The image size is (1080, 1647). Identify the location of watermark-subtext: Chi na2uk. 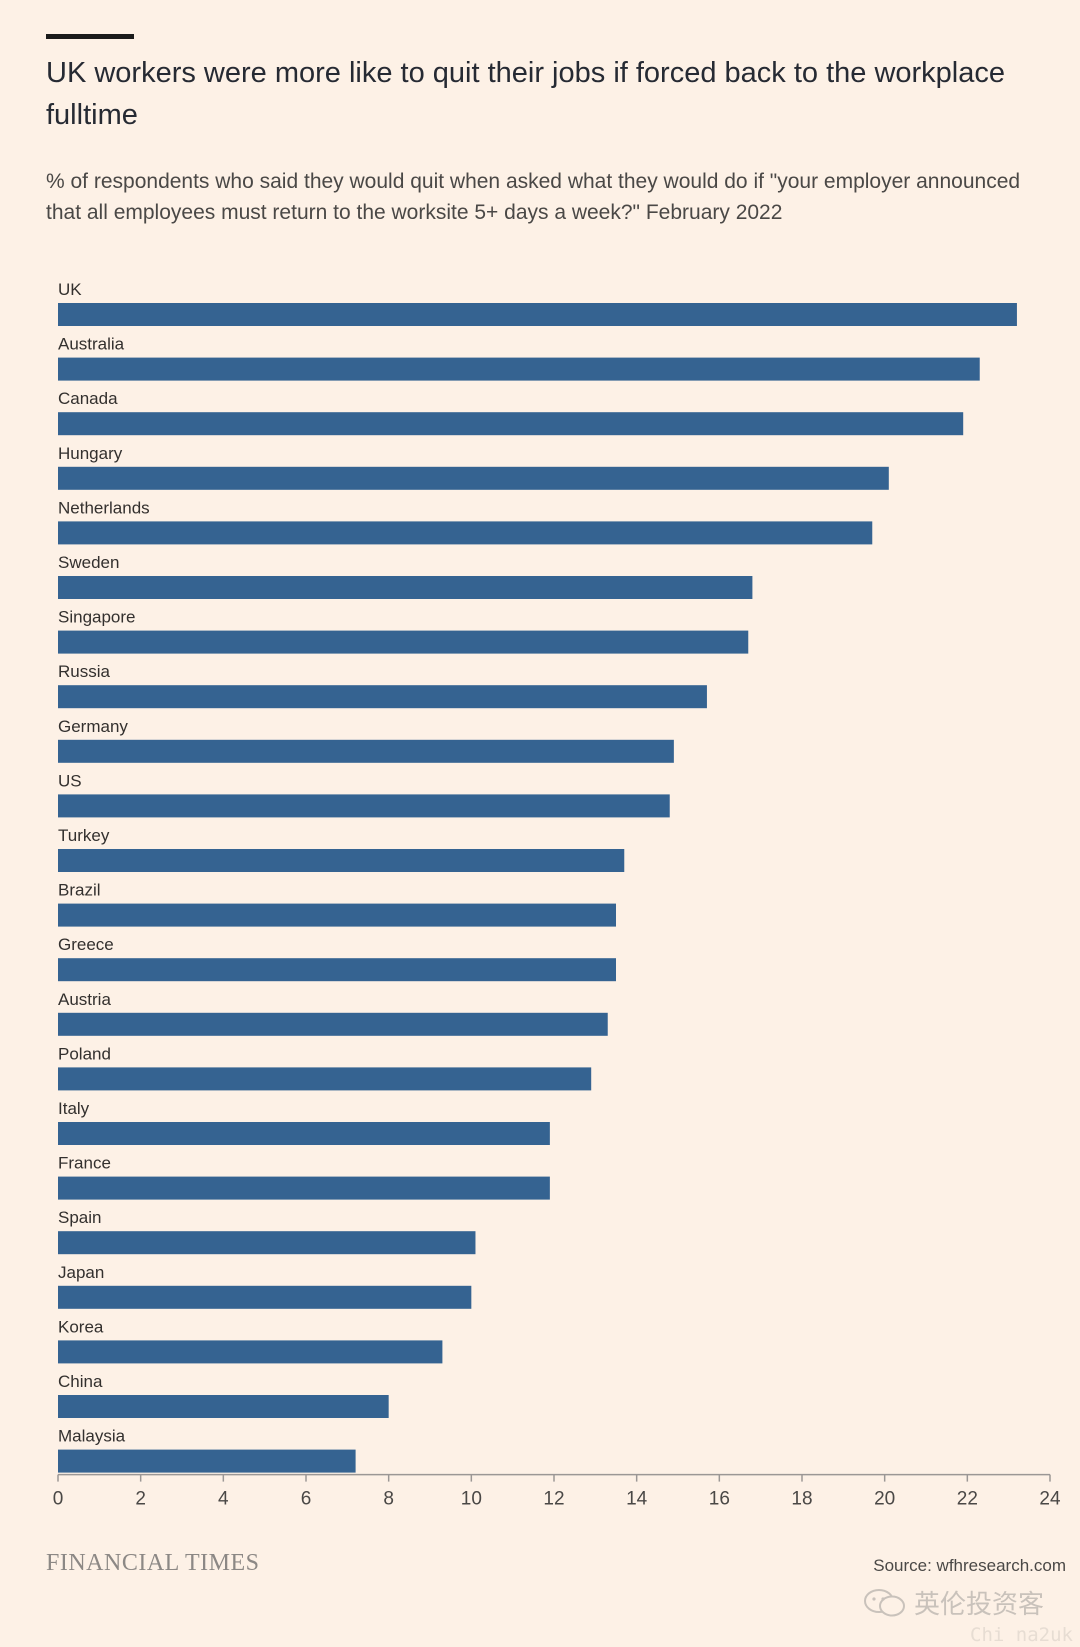
(1021, 1635).